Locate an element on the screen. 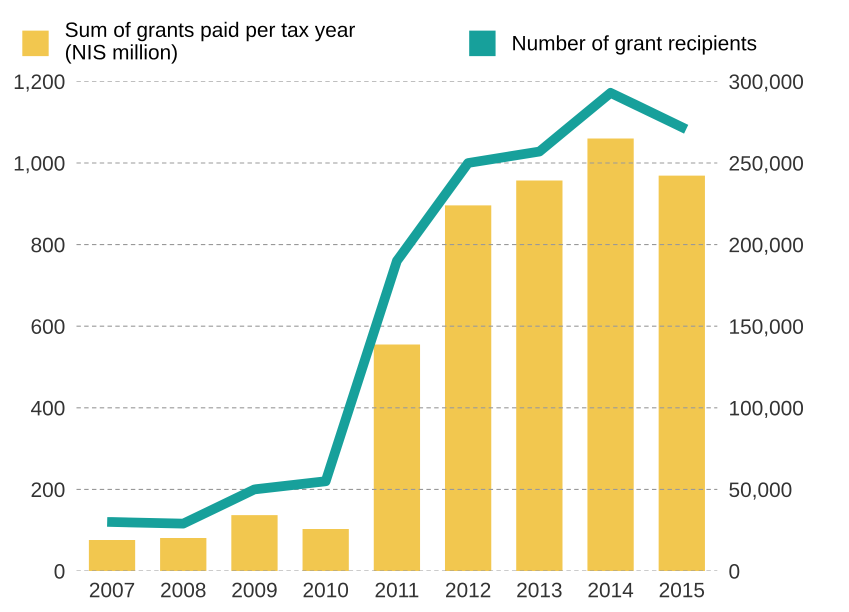 The image size is (849, 612). y-tick-label: 200 is located at coordinates (48, 490).